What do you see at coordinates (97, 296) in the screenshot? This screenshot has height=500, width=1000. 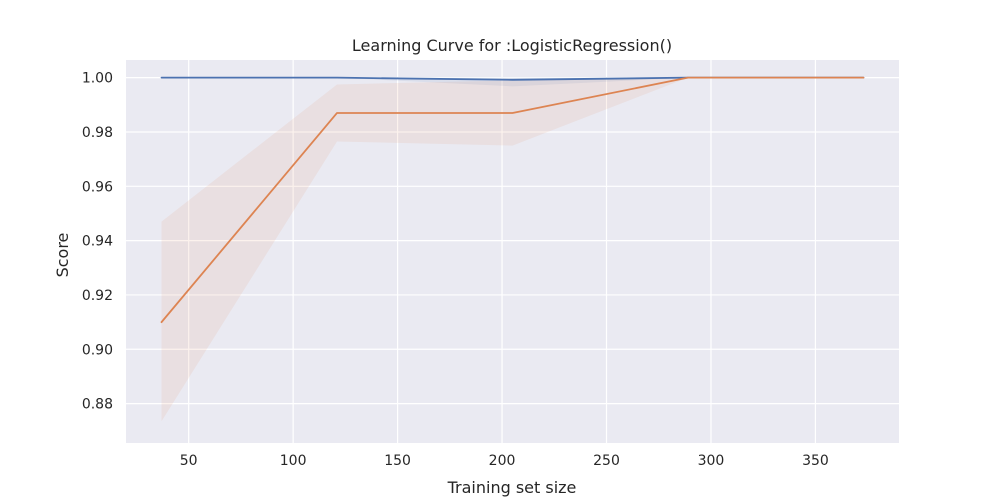 I see `y-tick-label: 0.92` at bounding box center [97, 296].